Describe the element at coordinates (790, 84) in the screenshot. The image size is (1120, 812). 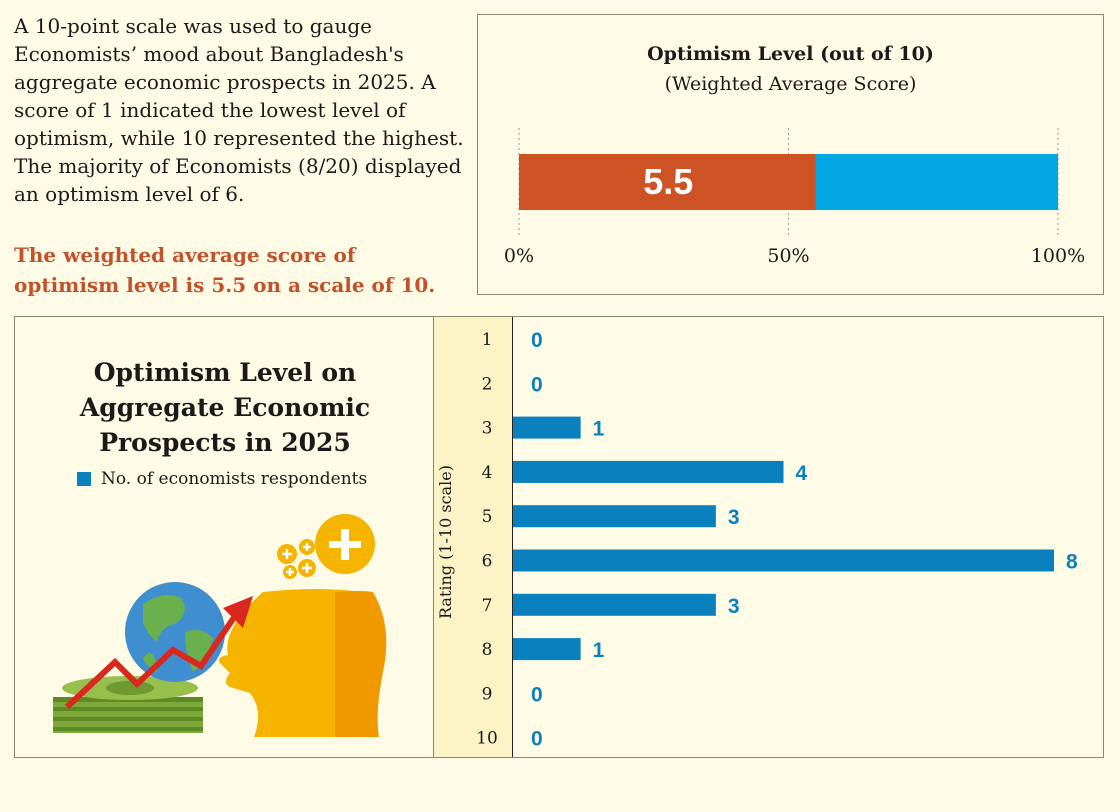
I see `gauge-subtitle: (Weighted Average Score)` at that location.